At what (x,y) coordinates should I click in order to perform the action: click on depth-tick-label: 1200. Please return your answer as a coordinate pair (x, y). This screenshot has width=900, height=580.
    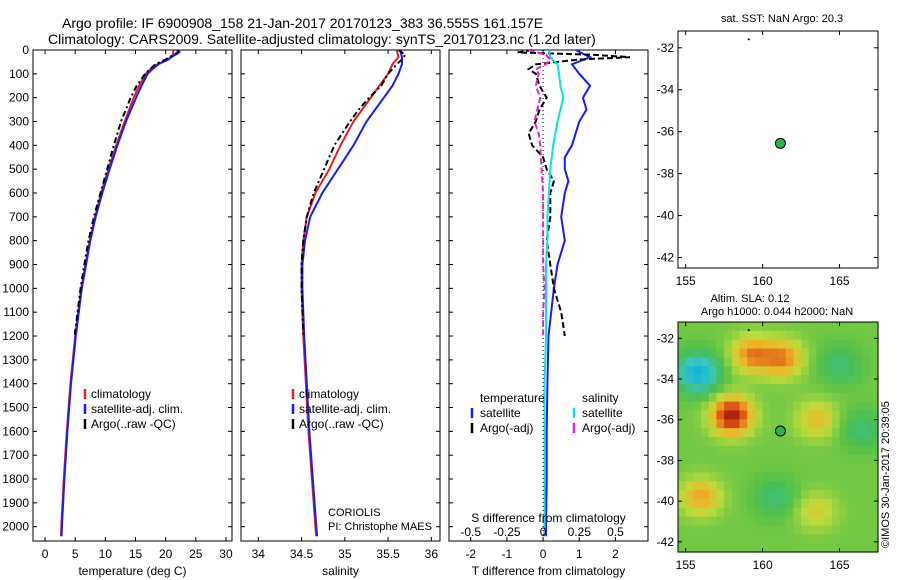
    Looking at the image, I should click on (15, 336).